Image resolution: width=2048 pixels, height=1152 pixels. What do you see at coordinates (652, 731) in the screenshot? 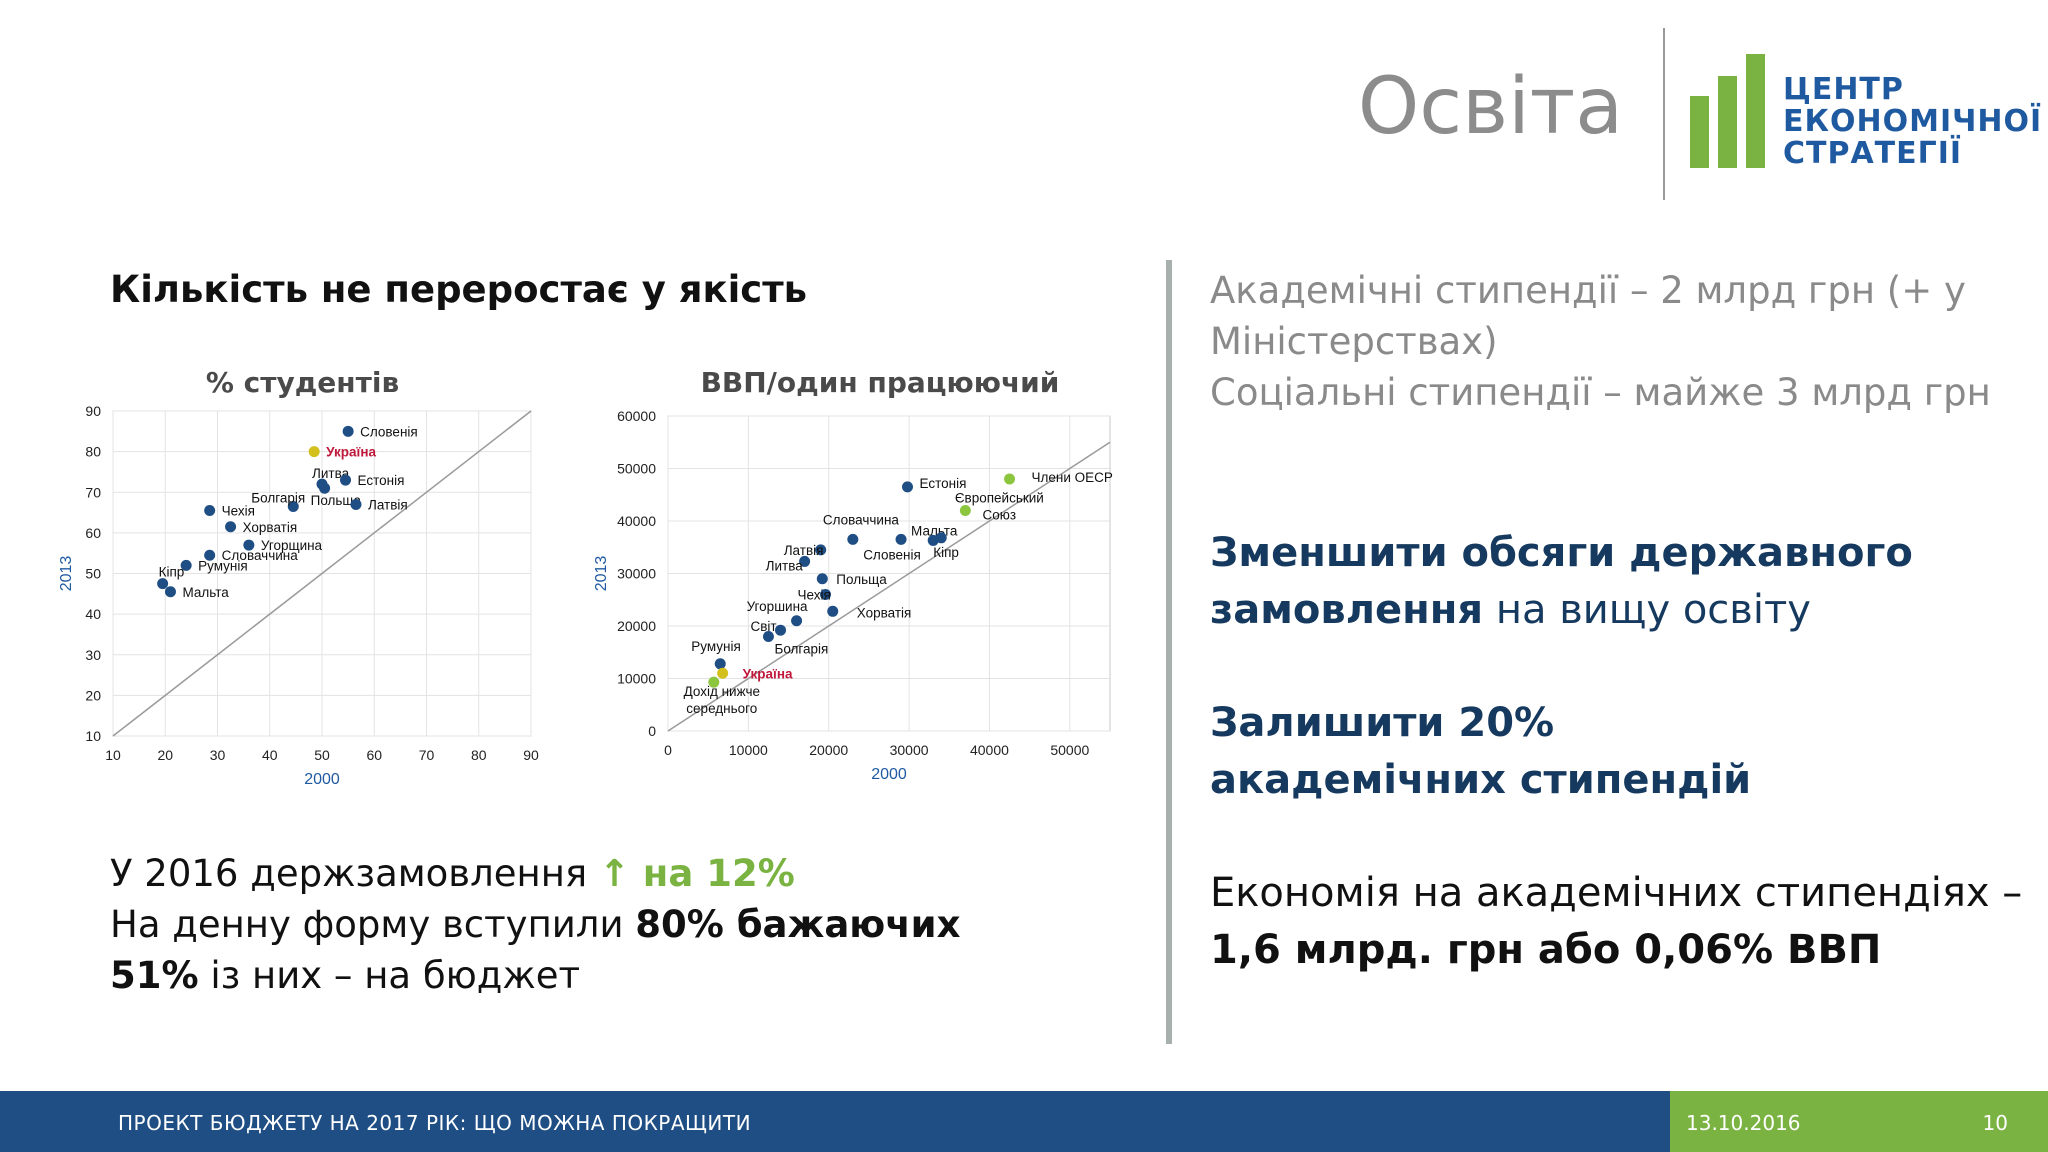
I see `y-tick-label: 0` at bounding box center [652, 731].